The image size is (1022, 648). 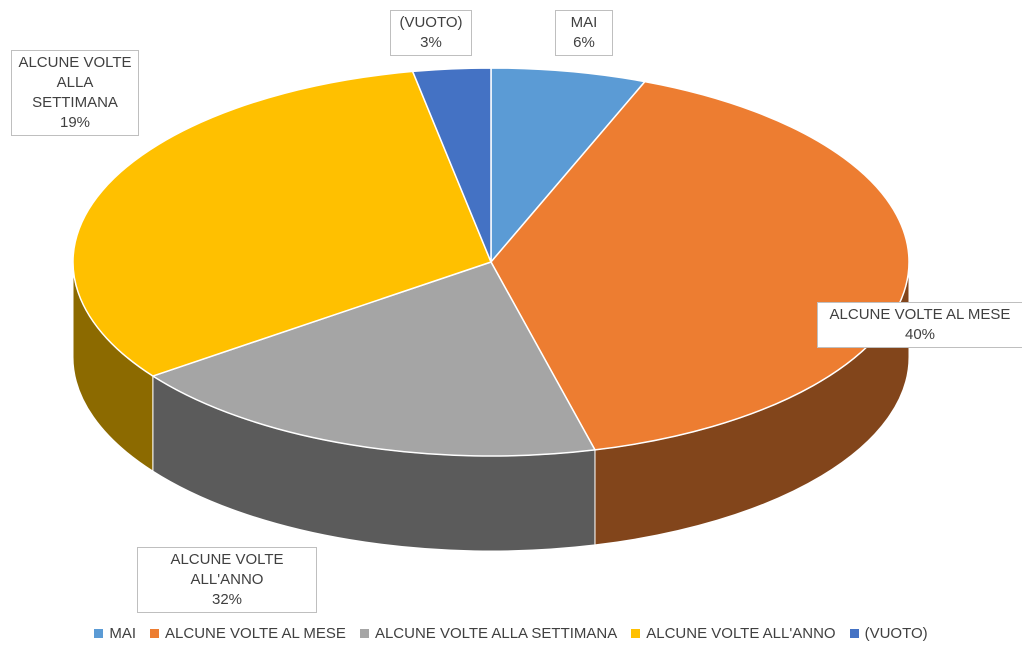 I want to click on legend-item: ALCUNE VOLTE AL MESE, so click(x=248, y=633).